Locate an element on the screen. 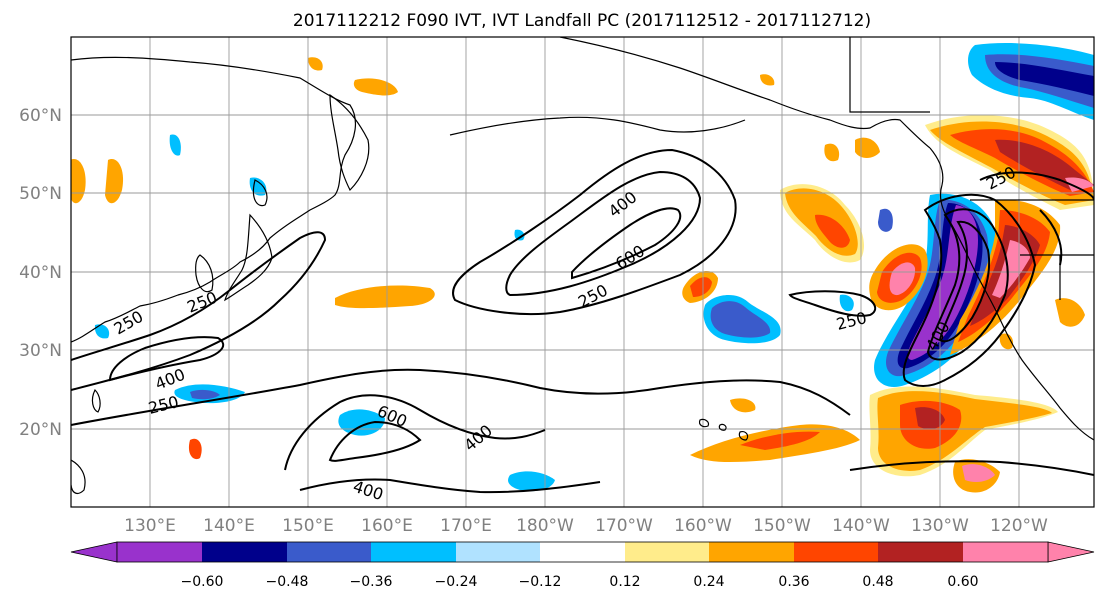 This screenshot has width=1105, height=601. lon-label: 160°W is located at coordinates (703, 526).